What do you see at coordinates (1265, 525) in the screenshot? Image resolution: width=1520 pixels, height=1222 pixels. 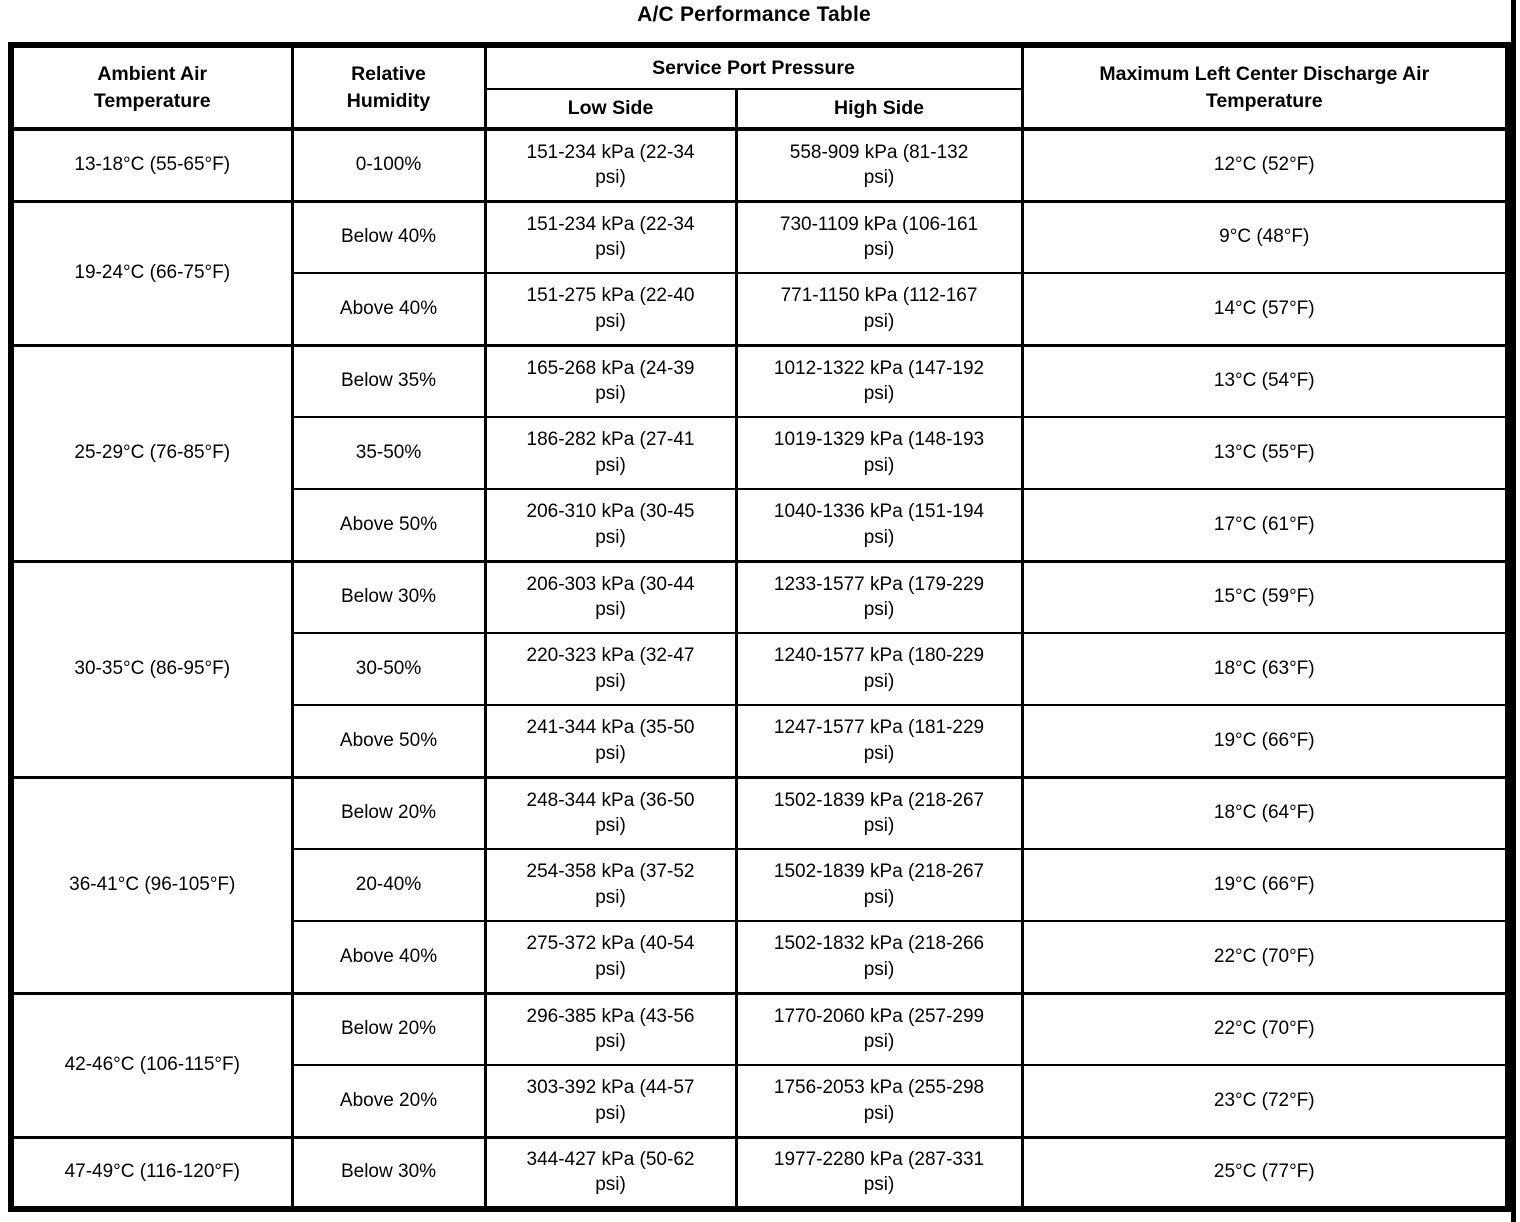 I see `discharge-temperature-cell: 17°C (61°F)` at bounding box center [1265, 525].